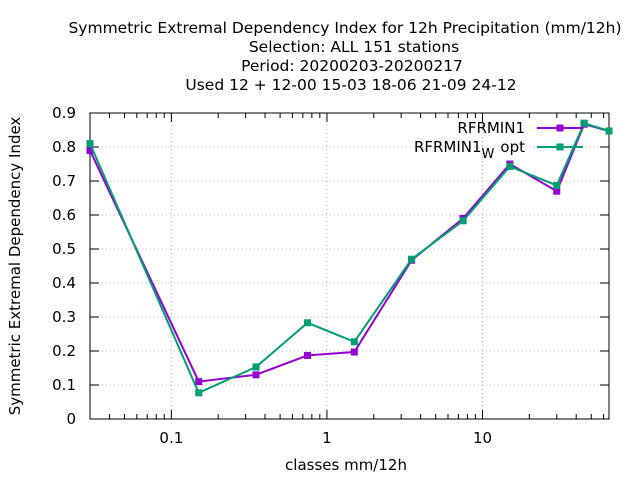 The height and width of the screenshot is (480, 640). What do you see at coordinates (327, 438) in the screenshot?
I see `x-tick-label: 1` at bounding box center [327, 438].